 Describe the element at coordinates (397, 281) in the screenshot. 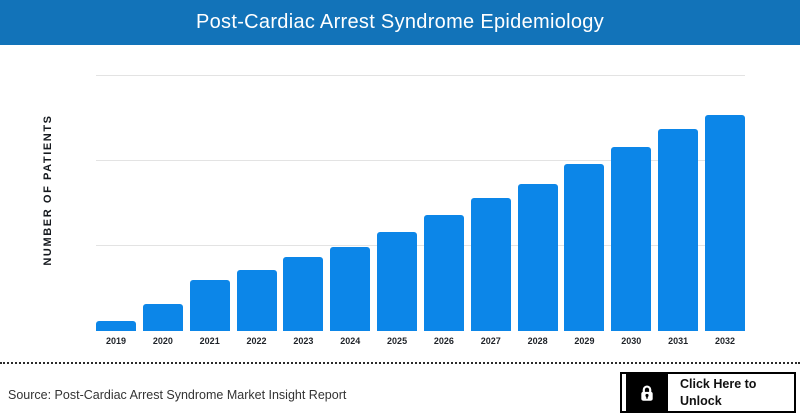

I see `bar-2025` at that location.